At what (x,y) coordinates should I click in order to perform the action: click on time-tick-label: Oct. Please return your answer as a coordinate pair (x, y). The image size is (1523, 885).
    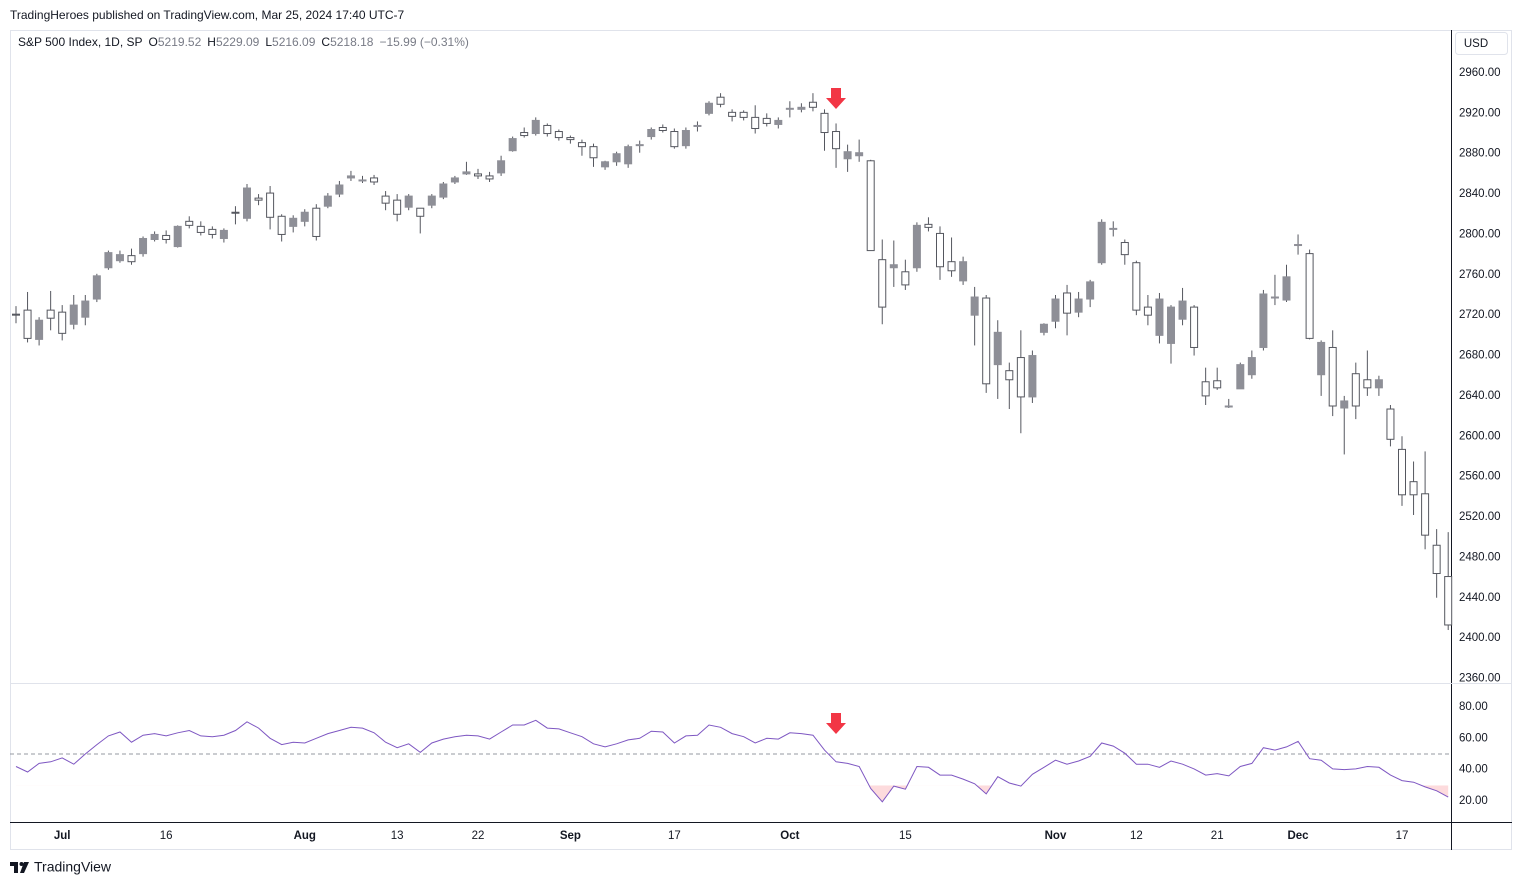
    Looking at the image, I should click on (789, 836).